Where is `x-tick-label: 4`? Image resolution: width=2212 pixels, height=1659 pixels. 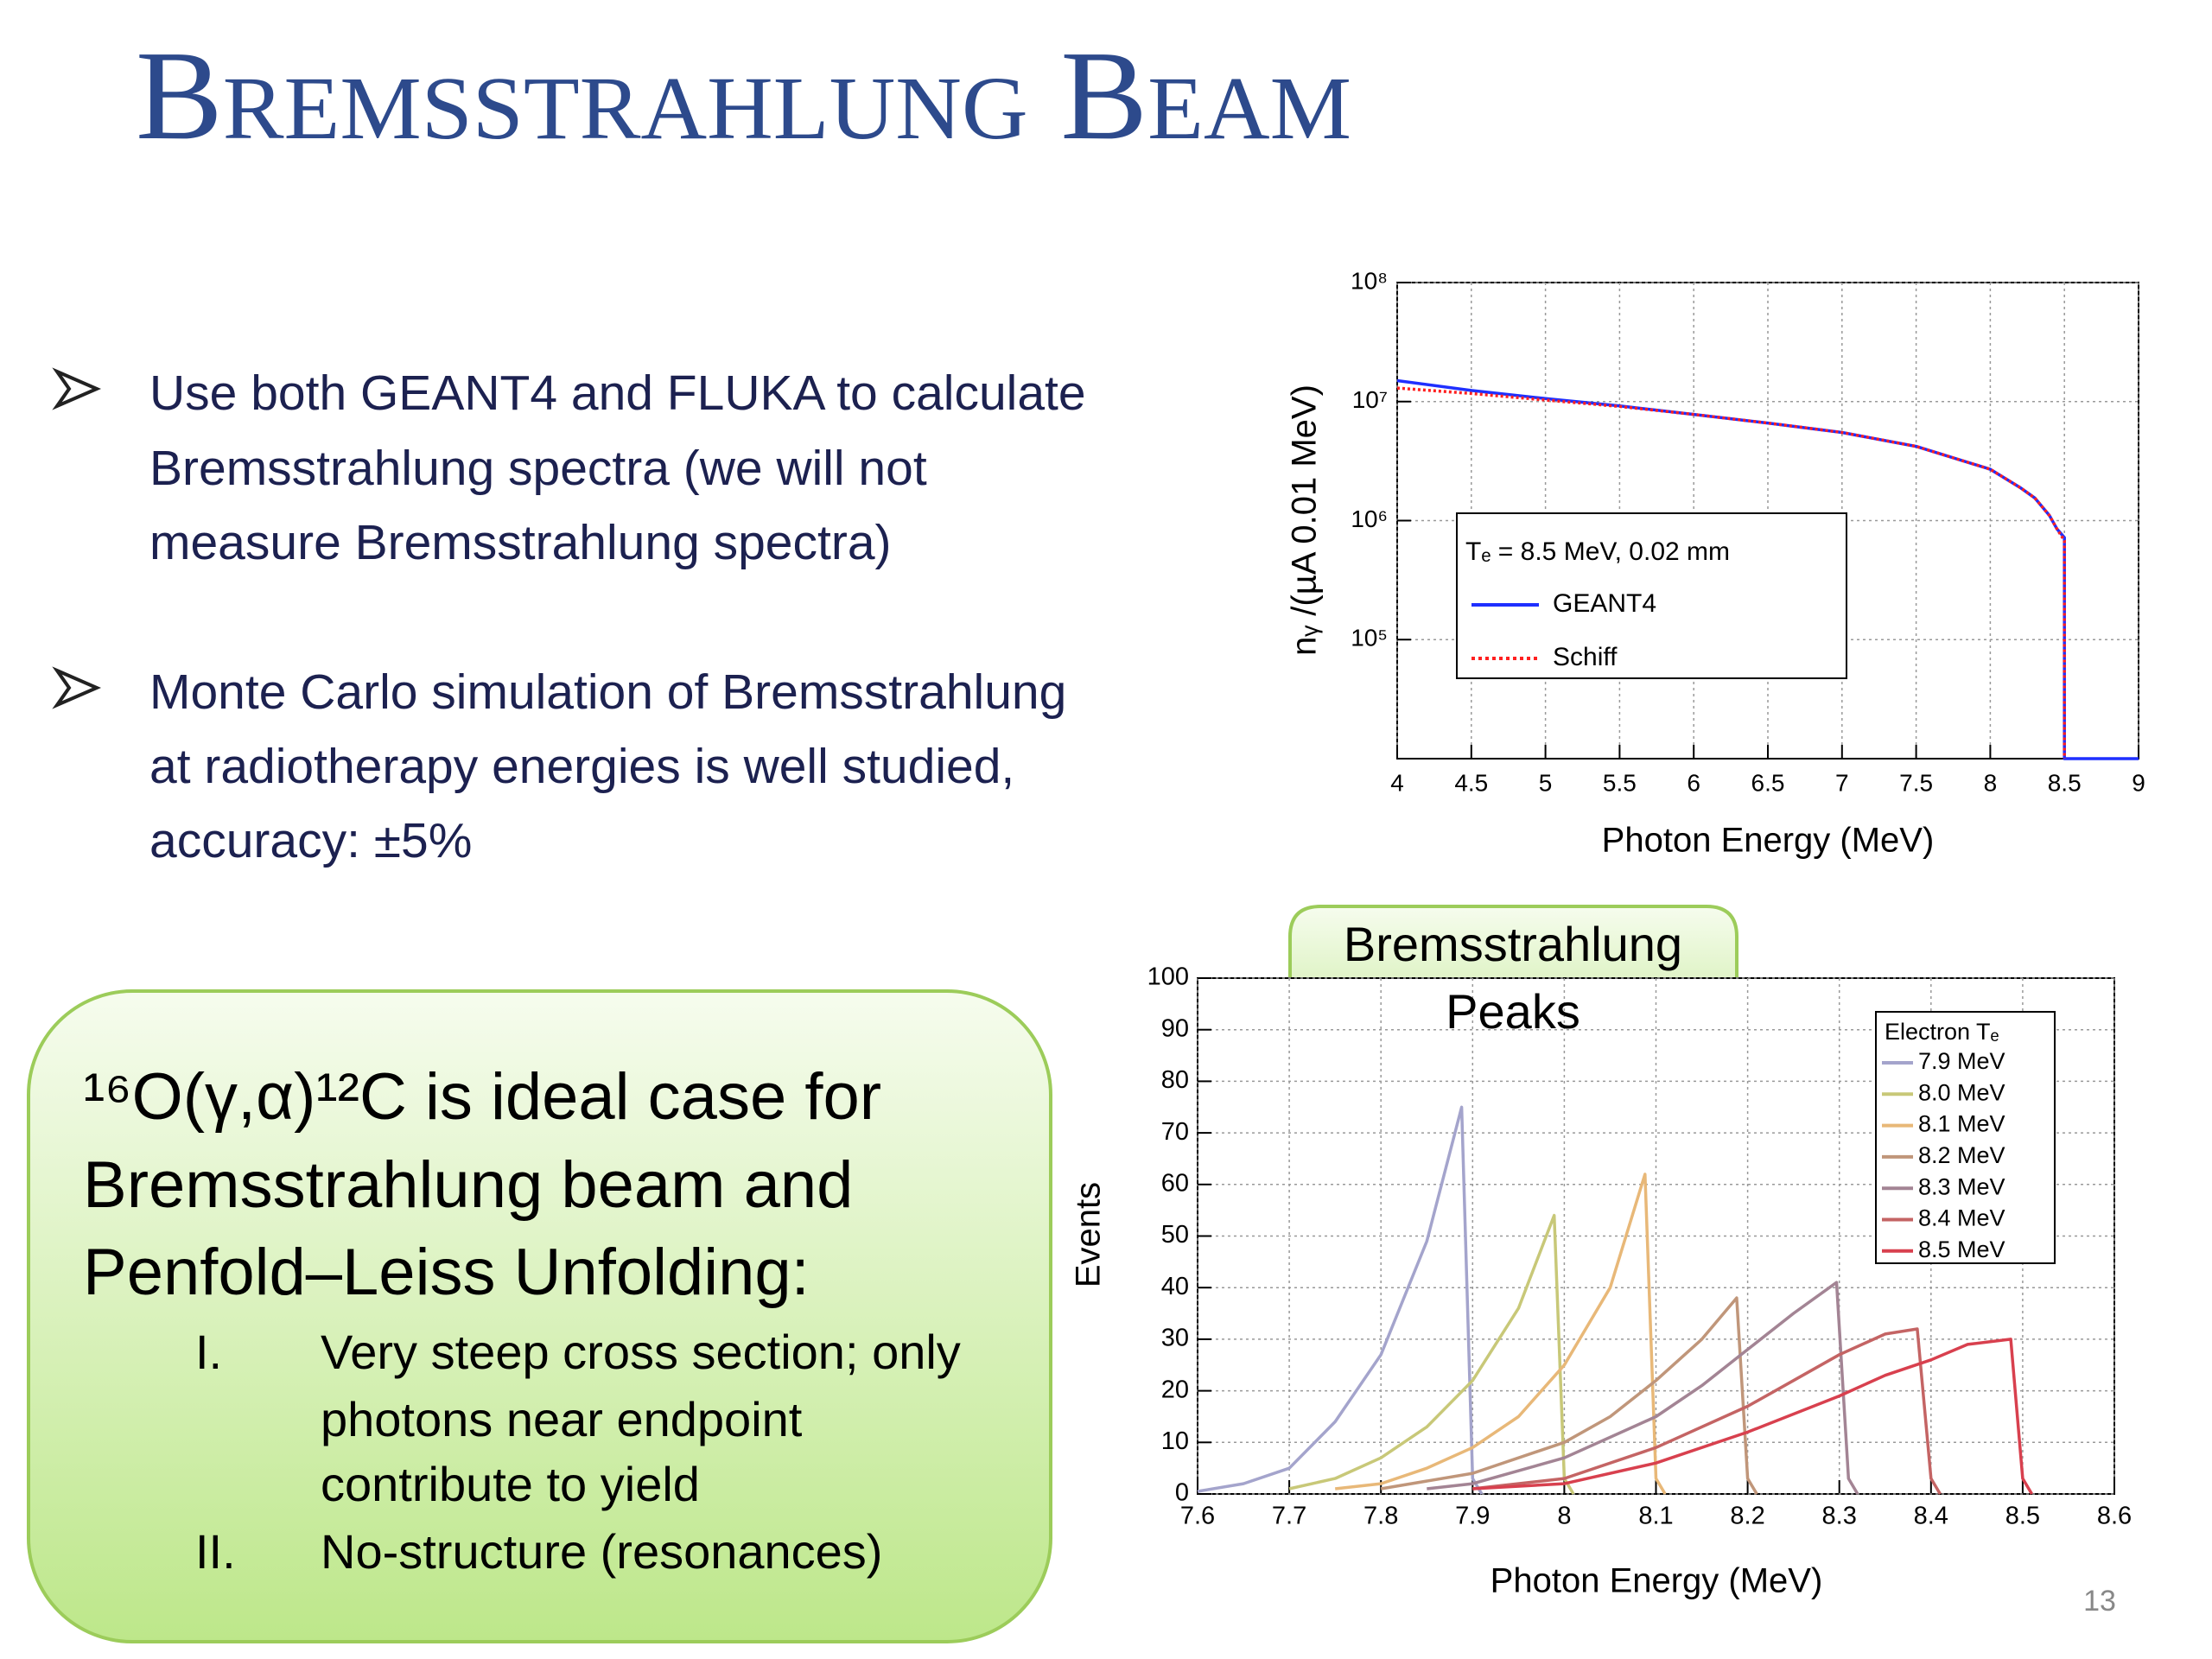
x-tick-label: 4 is located at coordinates (1397, 782).